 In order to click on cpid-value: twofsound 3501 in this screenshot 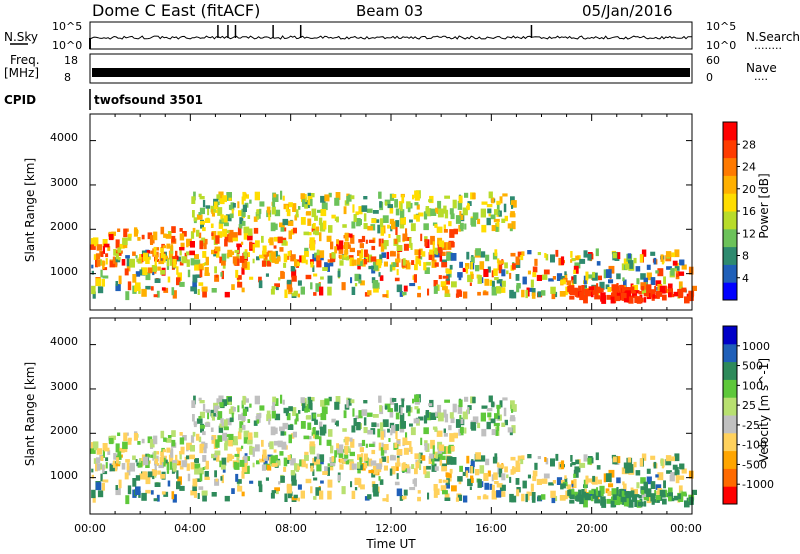, I will do `click(148, 100)`.